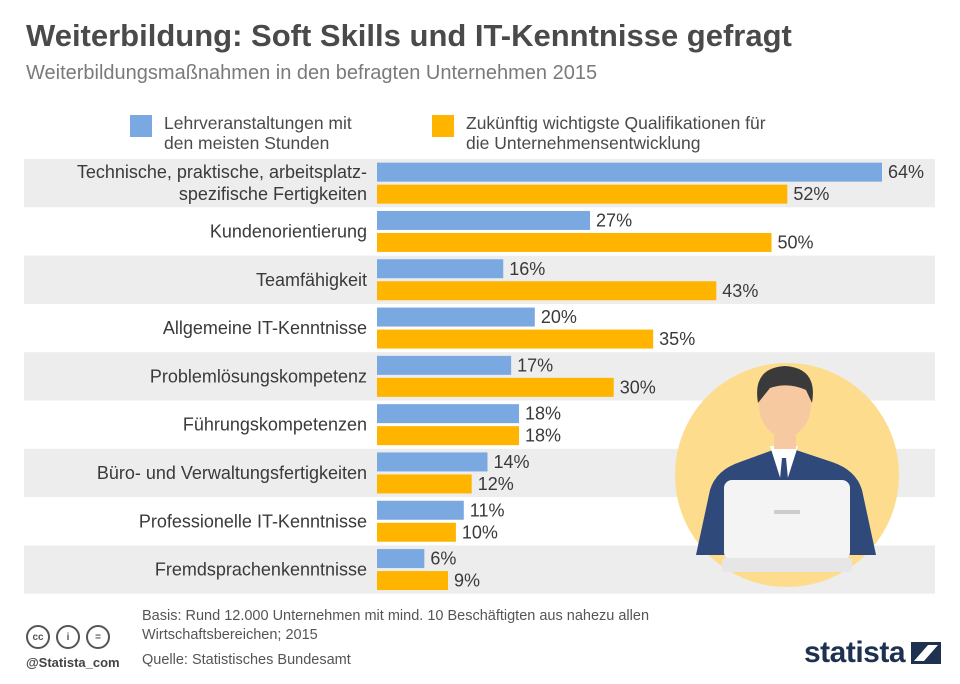 Image resolution: width=960 pixels, height=684 pixels. I want to click on legend-swatch-blue, so click(141, 126).